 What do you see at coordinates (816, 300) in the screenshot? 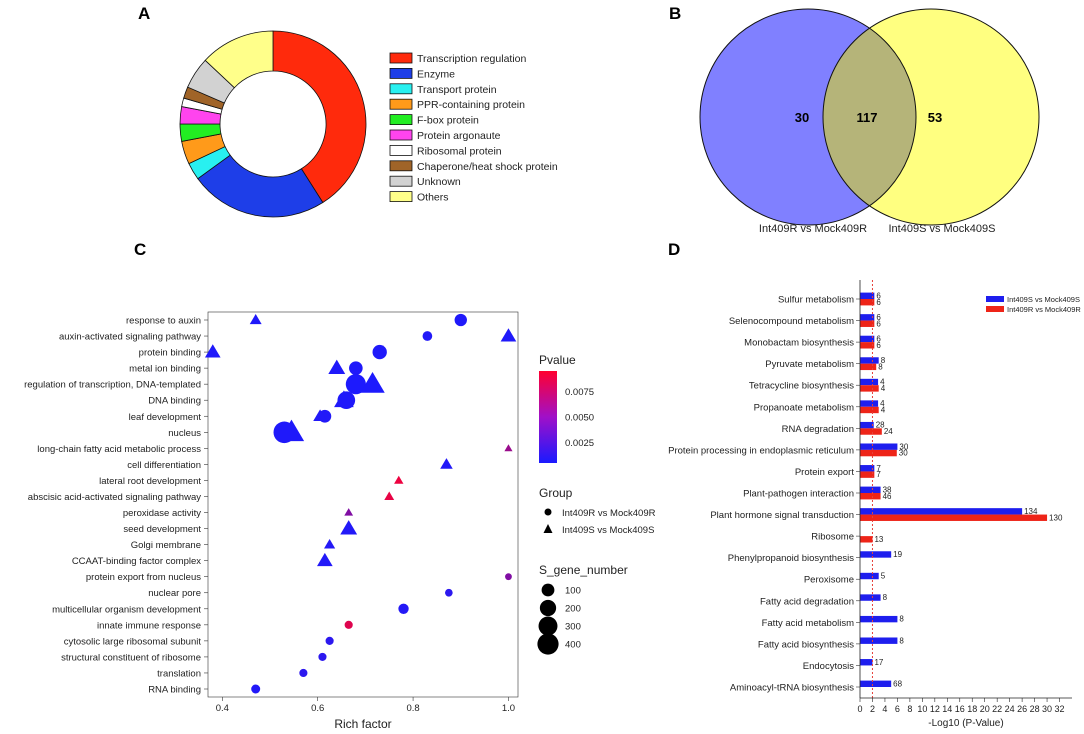
I see `category-label: Sulfur metabolism` at bounding box center [816, 300].